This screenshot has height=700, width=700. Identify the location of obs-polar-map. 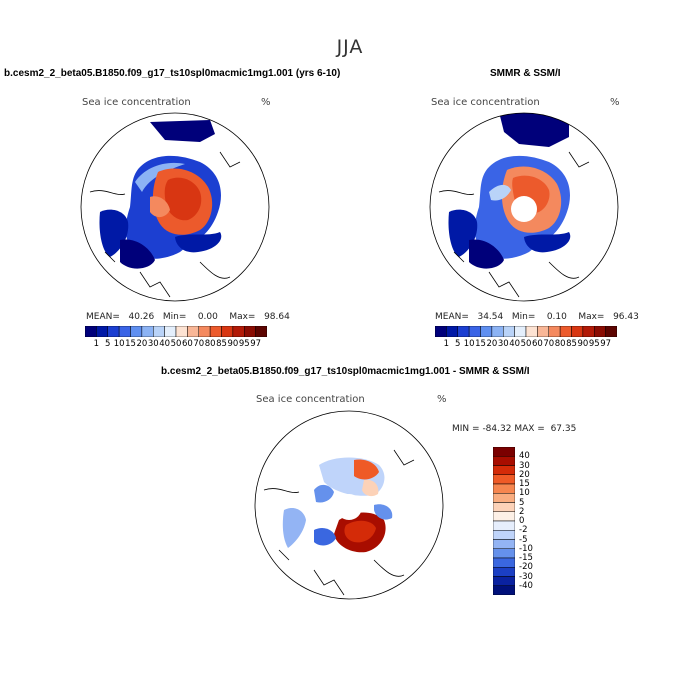
(524, 207).